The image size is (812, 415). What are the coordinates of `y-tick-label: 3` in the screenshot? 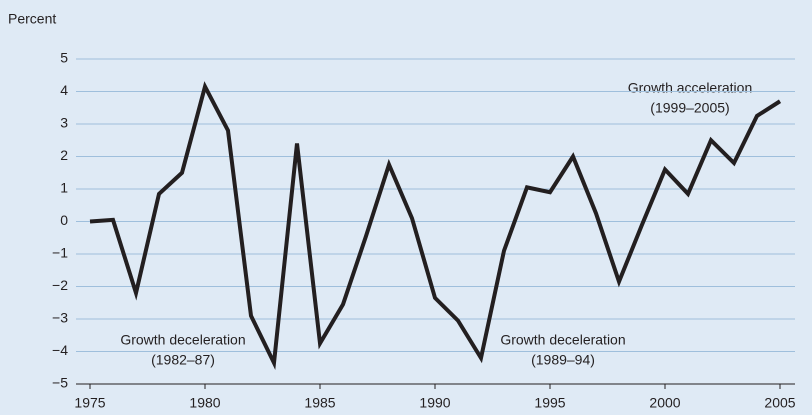 It's located at (64, 123).